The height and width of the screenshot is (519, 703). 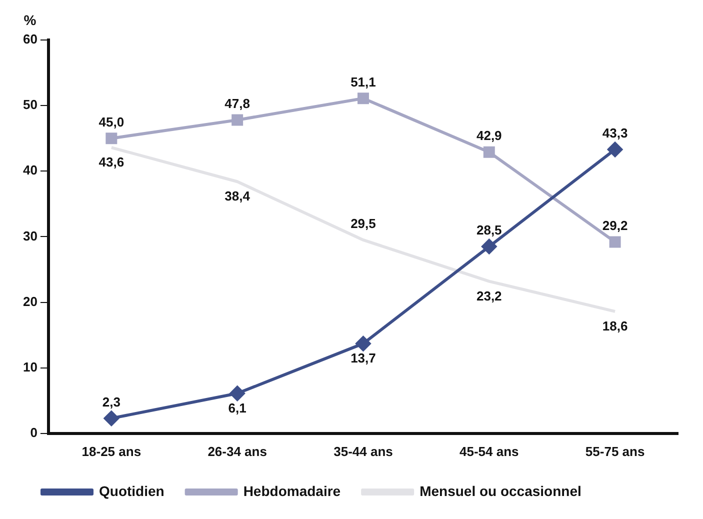 What do you see at coordinates (363, 358) in the screenshot?
I see `data-label: 13,7` at bounding box center [363, 358].